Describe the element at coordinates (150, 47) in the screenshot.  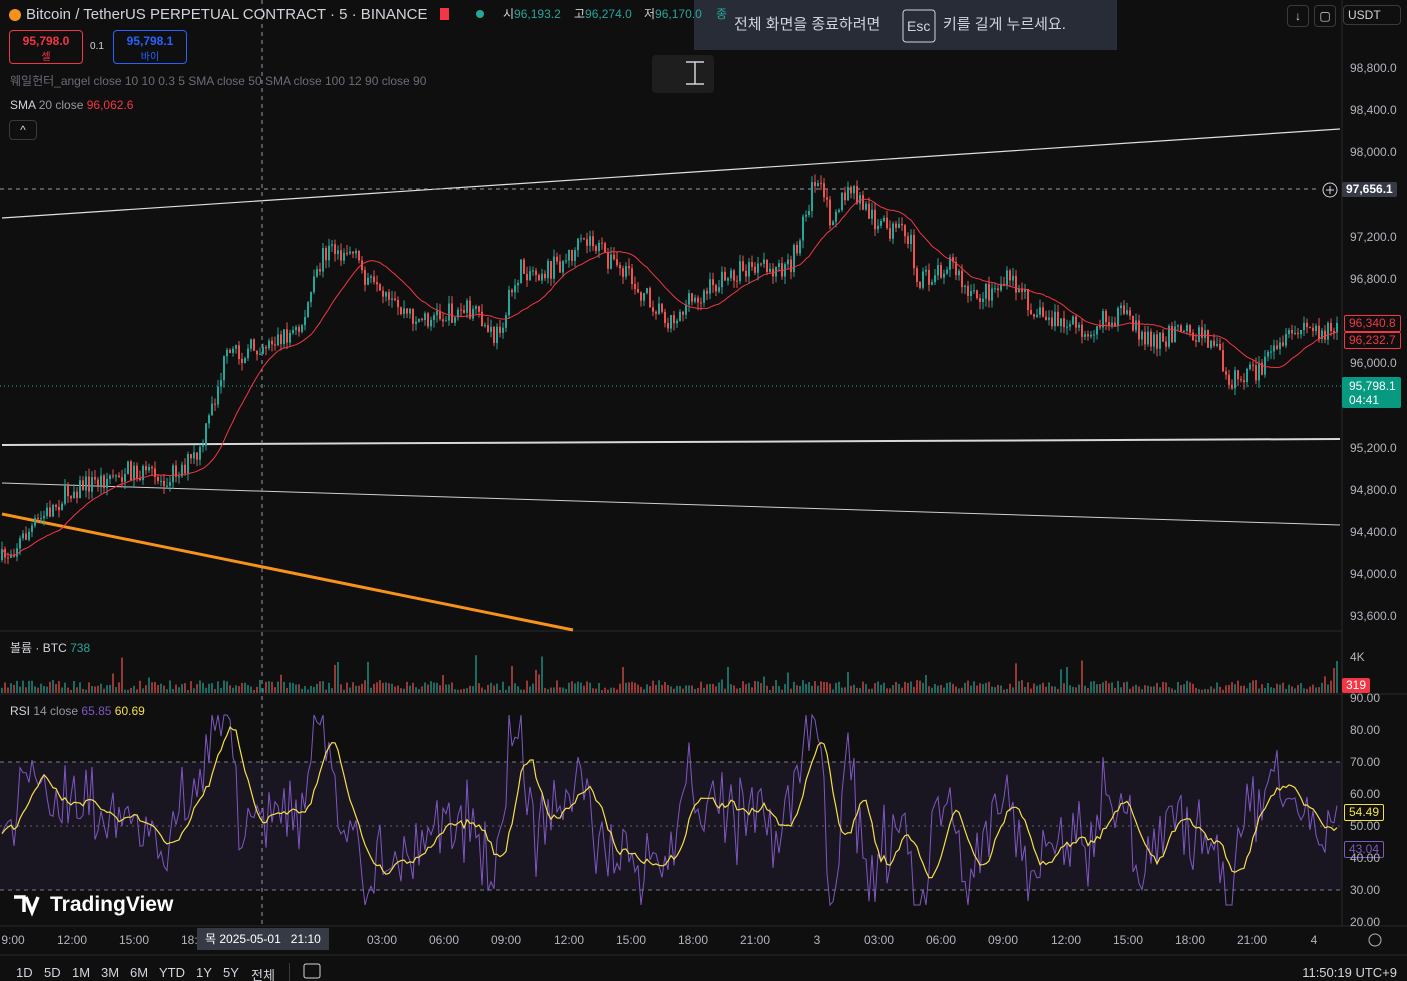
I see `buy-button: 95,798.1 바이` at that location.